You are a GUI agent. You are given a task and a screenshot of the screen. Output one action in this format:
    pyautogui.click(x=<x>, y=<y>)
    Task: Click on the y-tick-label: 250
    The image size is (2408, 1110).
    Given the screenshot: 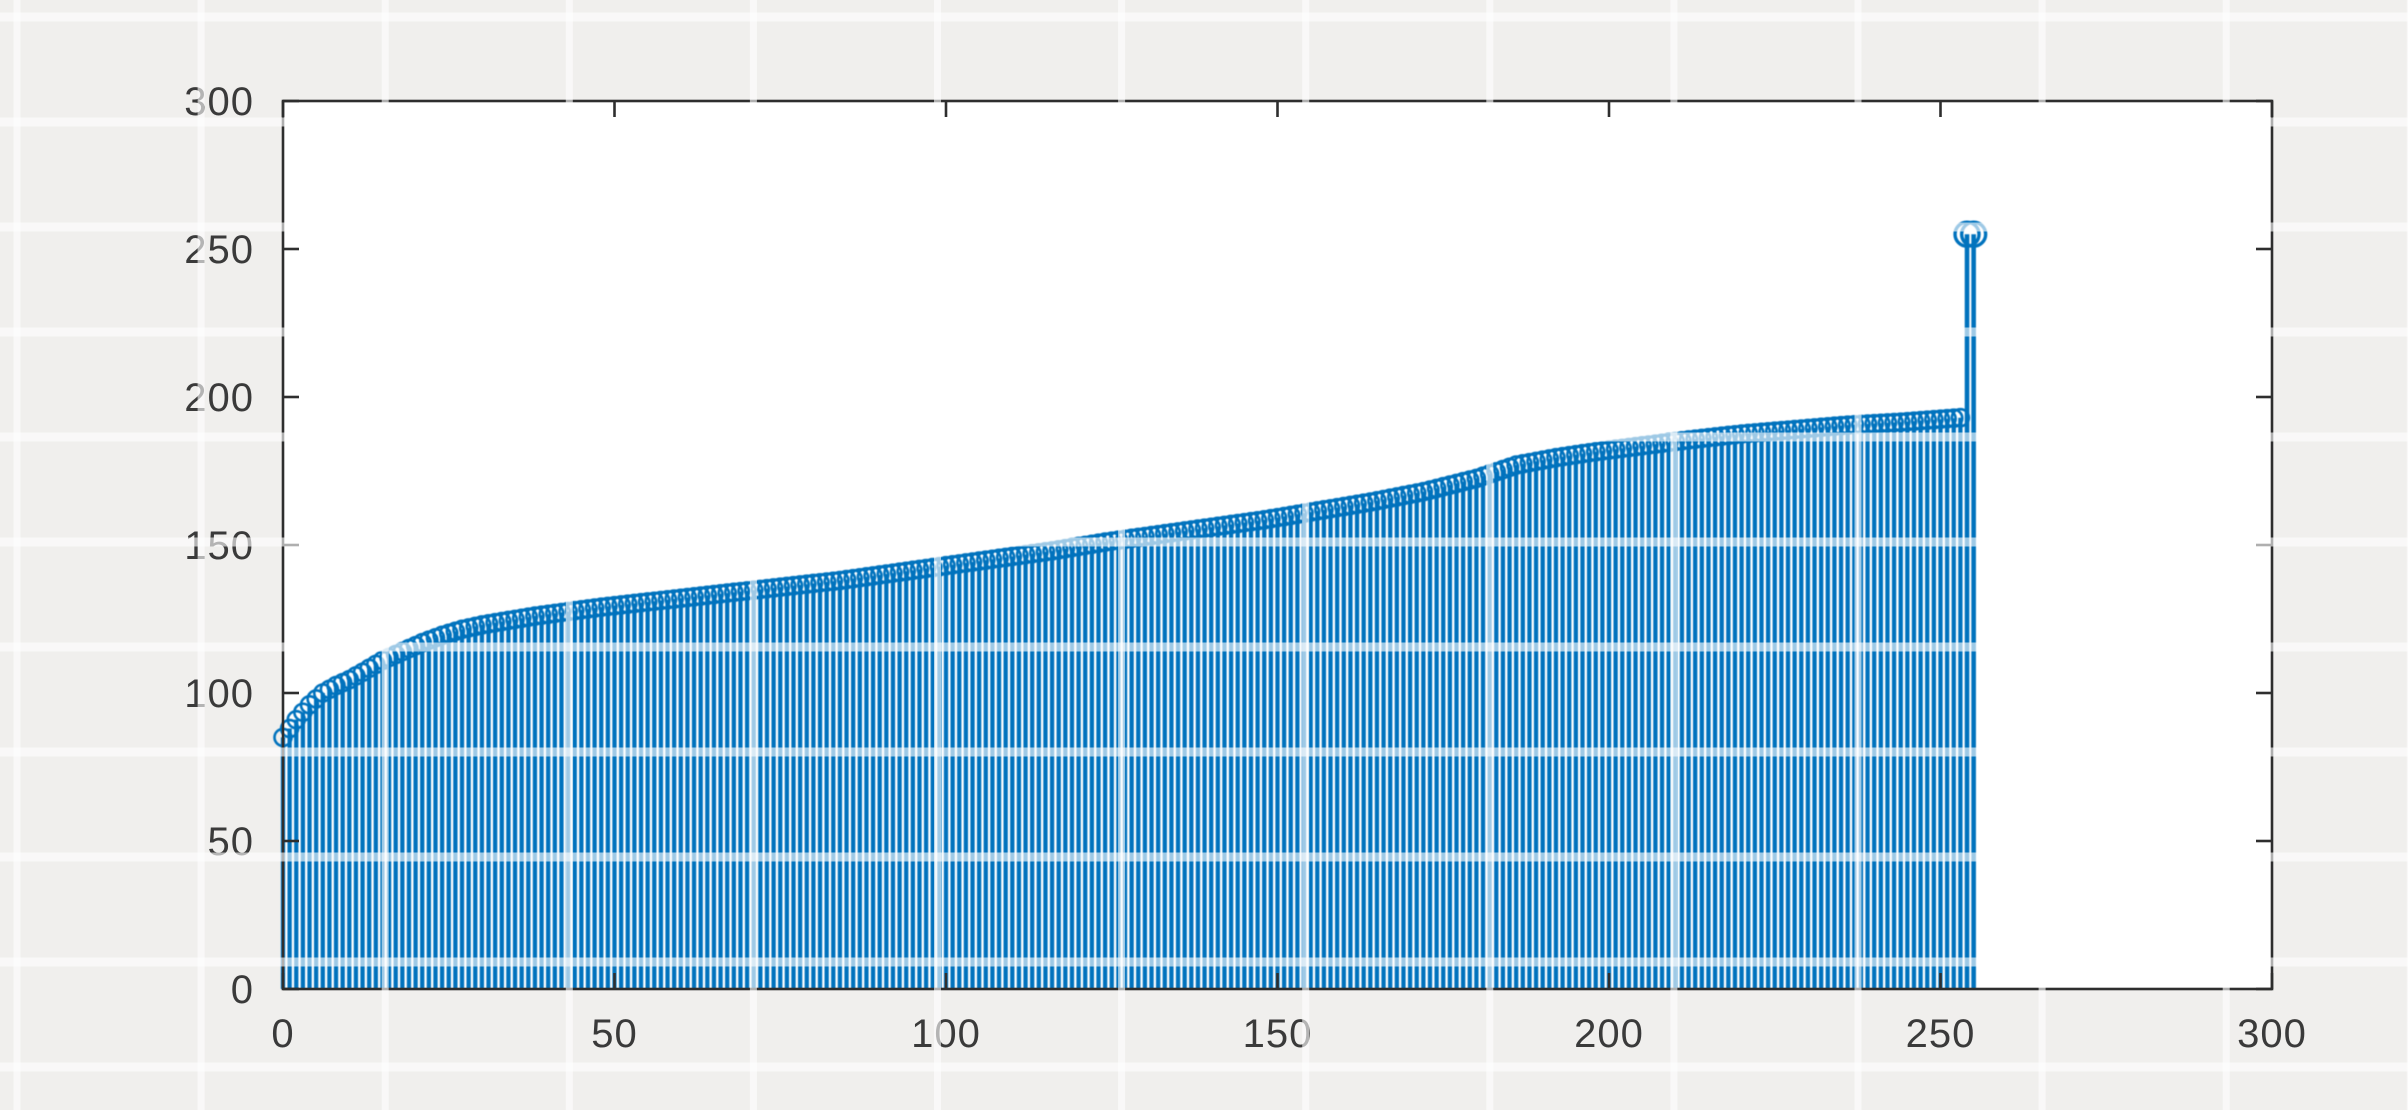 What is the action you would take?
    pyautogui.click(x=219, y=250)
    